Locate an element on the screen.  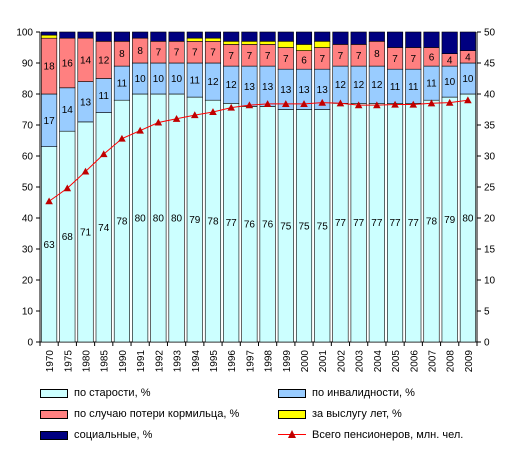
x-tick-label: 2000 is located at coordinates (305, 361).